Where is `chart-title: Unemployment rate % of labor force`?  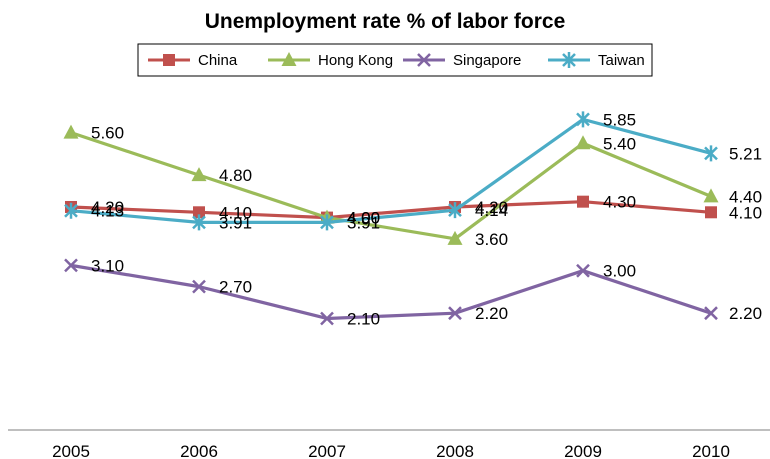 chart-title: Unemployment rate % of labor force is located at coordinates (385, 21).